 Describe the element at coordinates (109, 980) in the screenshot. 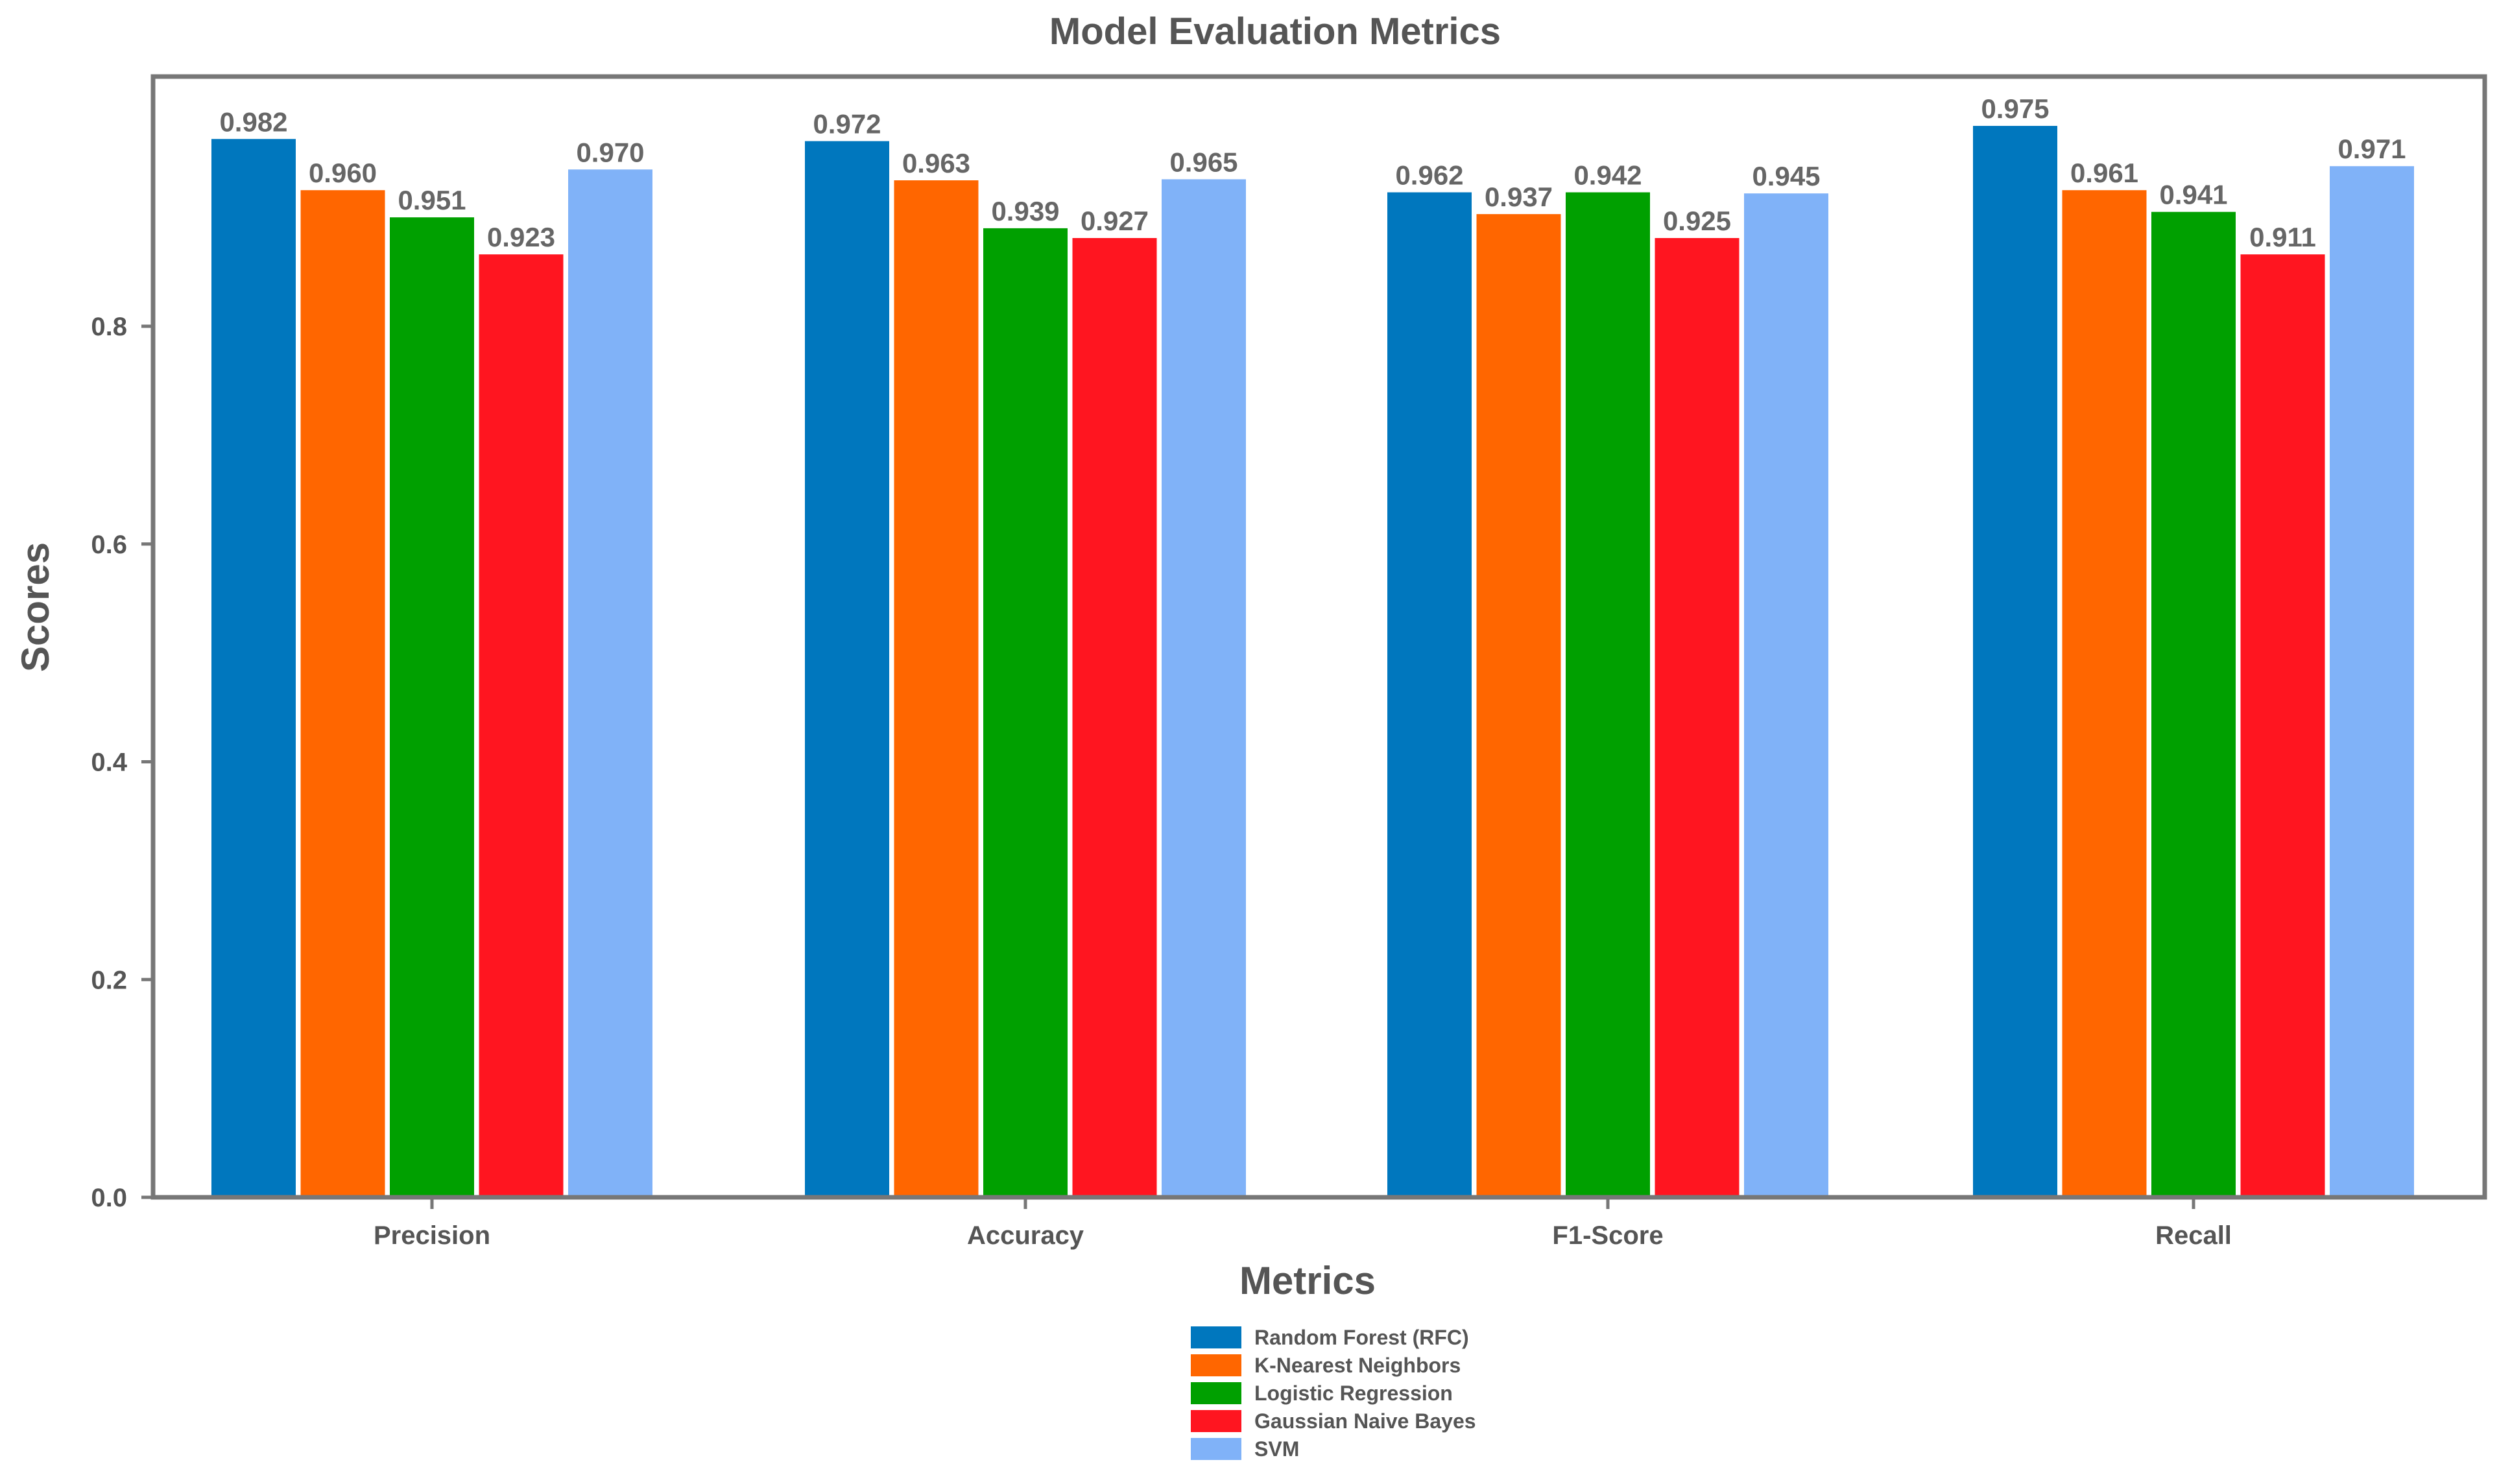

I see `y-tick-label: 0.2` at that location.